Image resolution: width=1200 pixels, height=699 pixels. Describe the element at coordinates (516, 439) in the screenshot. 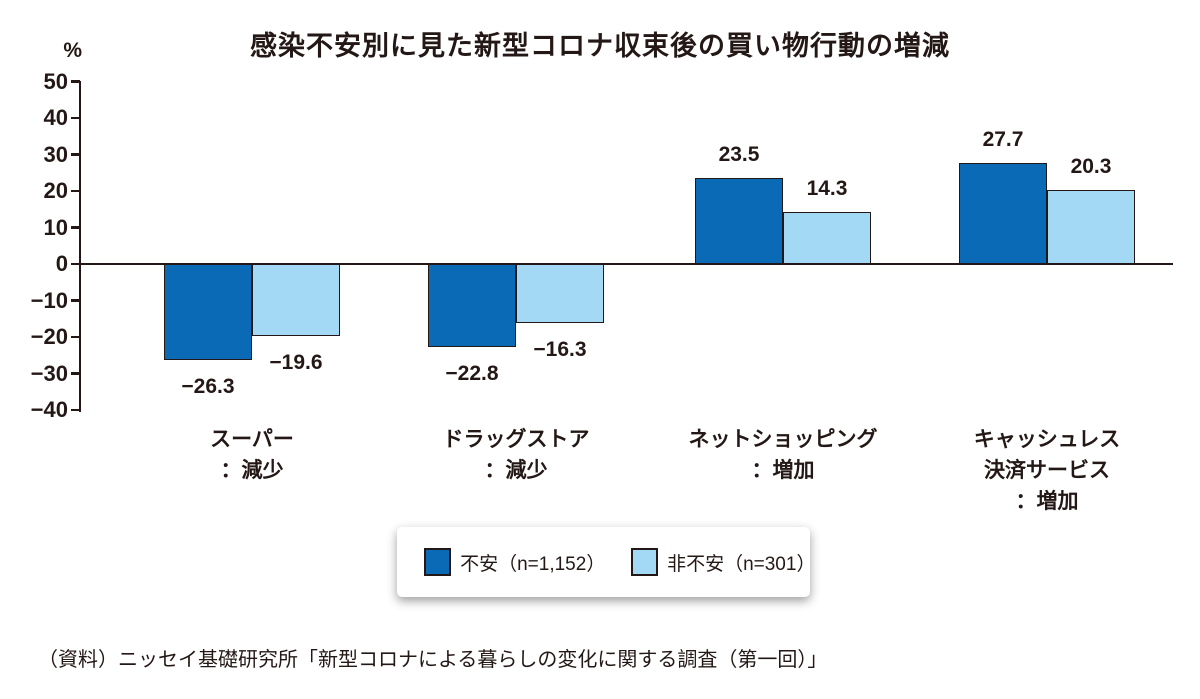

I see `category-label-line: ドラッグストア` at that location.